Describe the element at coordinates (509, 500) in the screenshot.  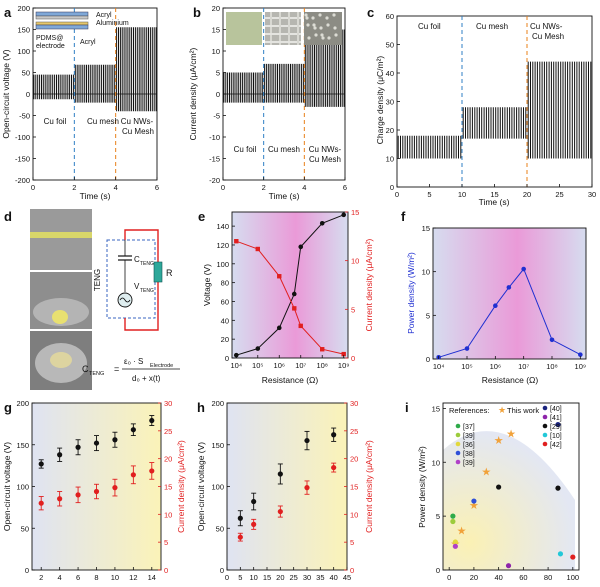
I see `highlight-region` at that location.